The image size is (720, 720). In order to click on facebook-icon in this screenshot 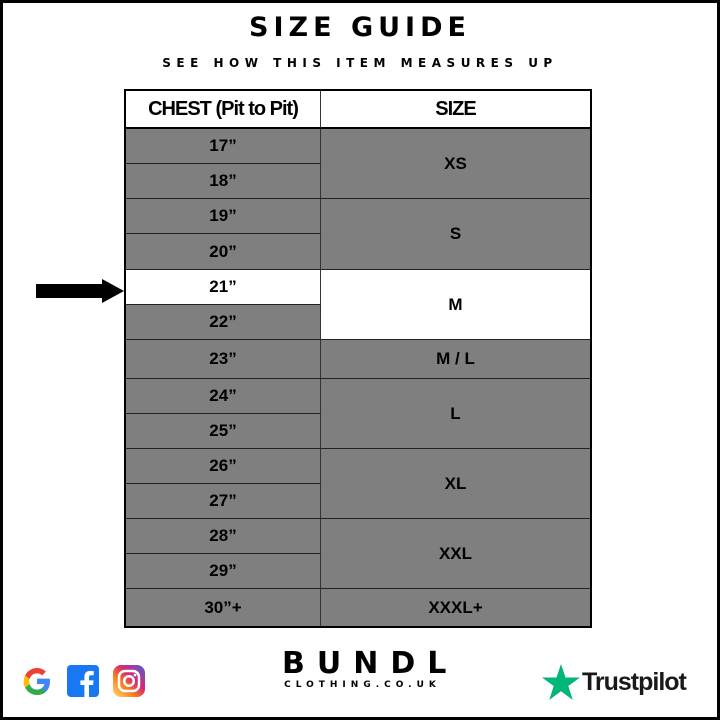, I will do `click(83, 681)`.